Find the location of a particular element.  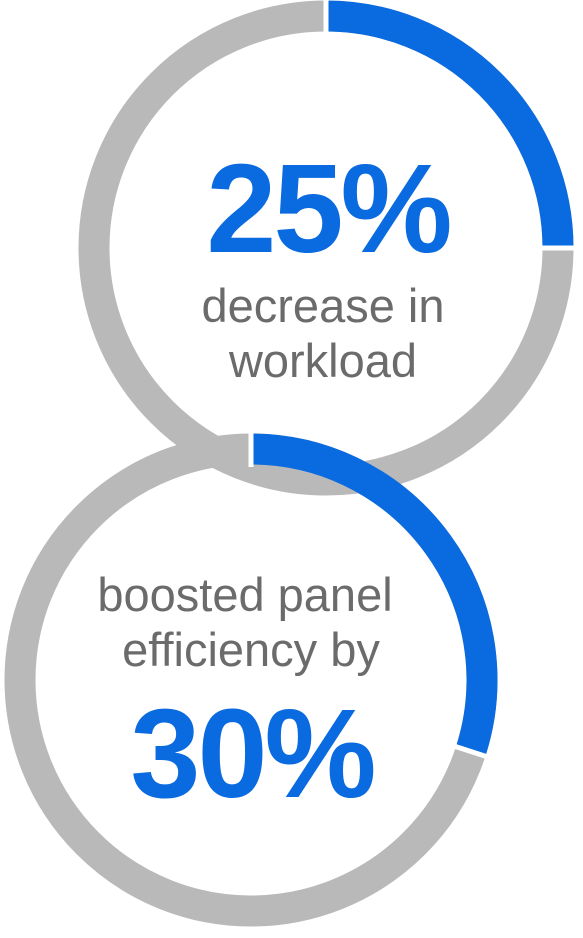

caption-line-efficiency-2: efficiency by is located at coordinates (251, 649).